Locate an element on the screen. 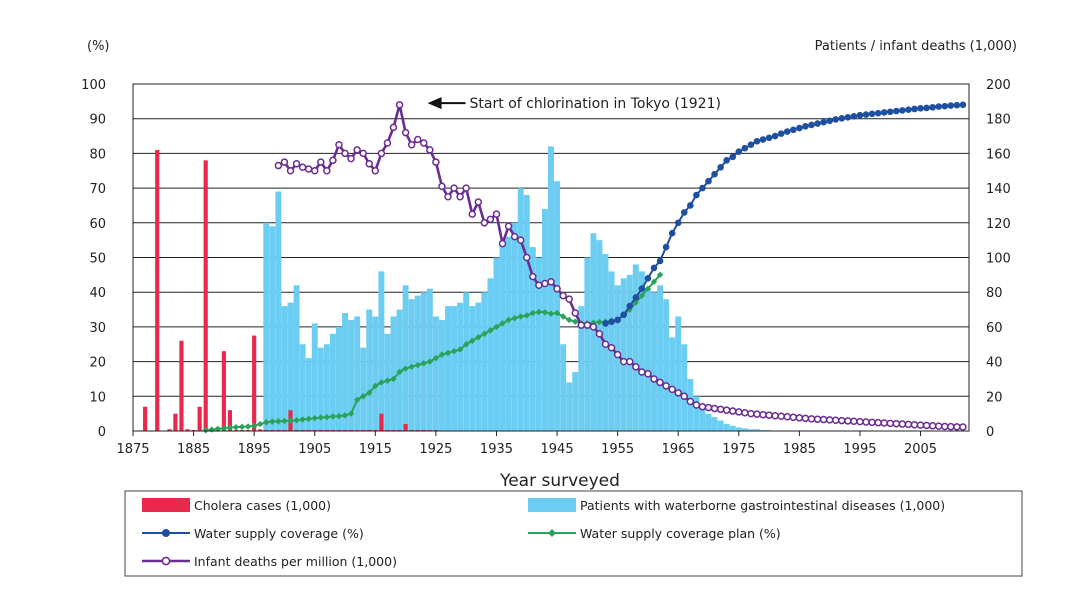 This screenshot has width=1084, height=607. annotation-arrow-head is located at coordinates (434, 103).